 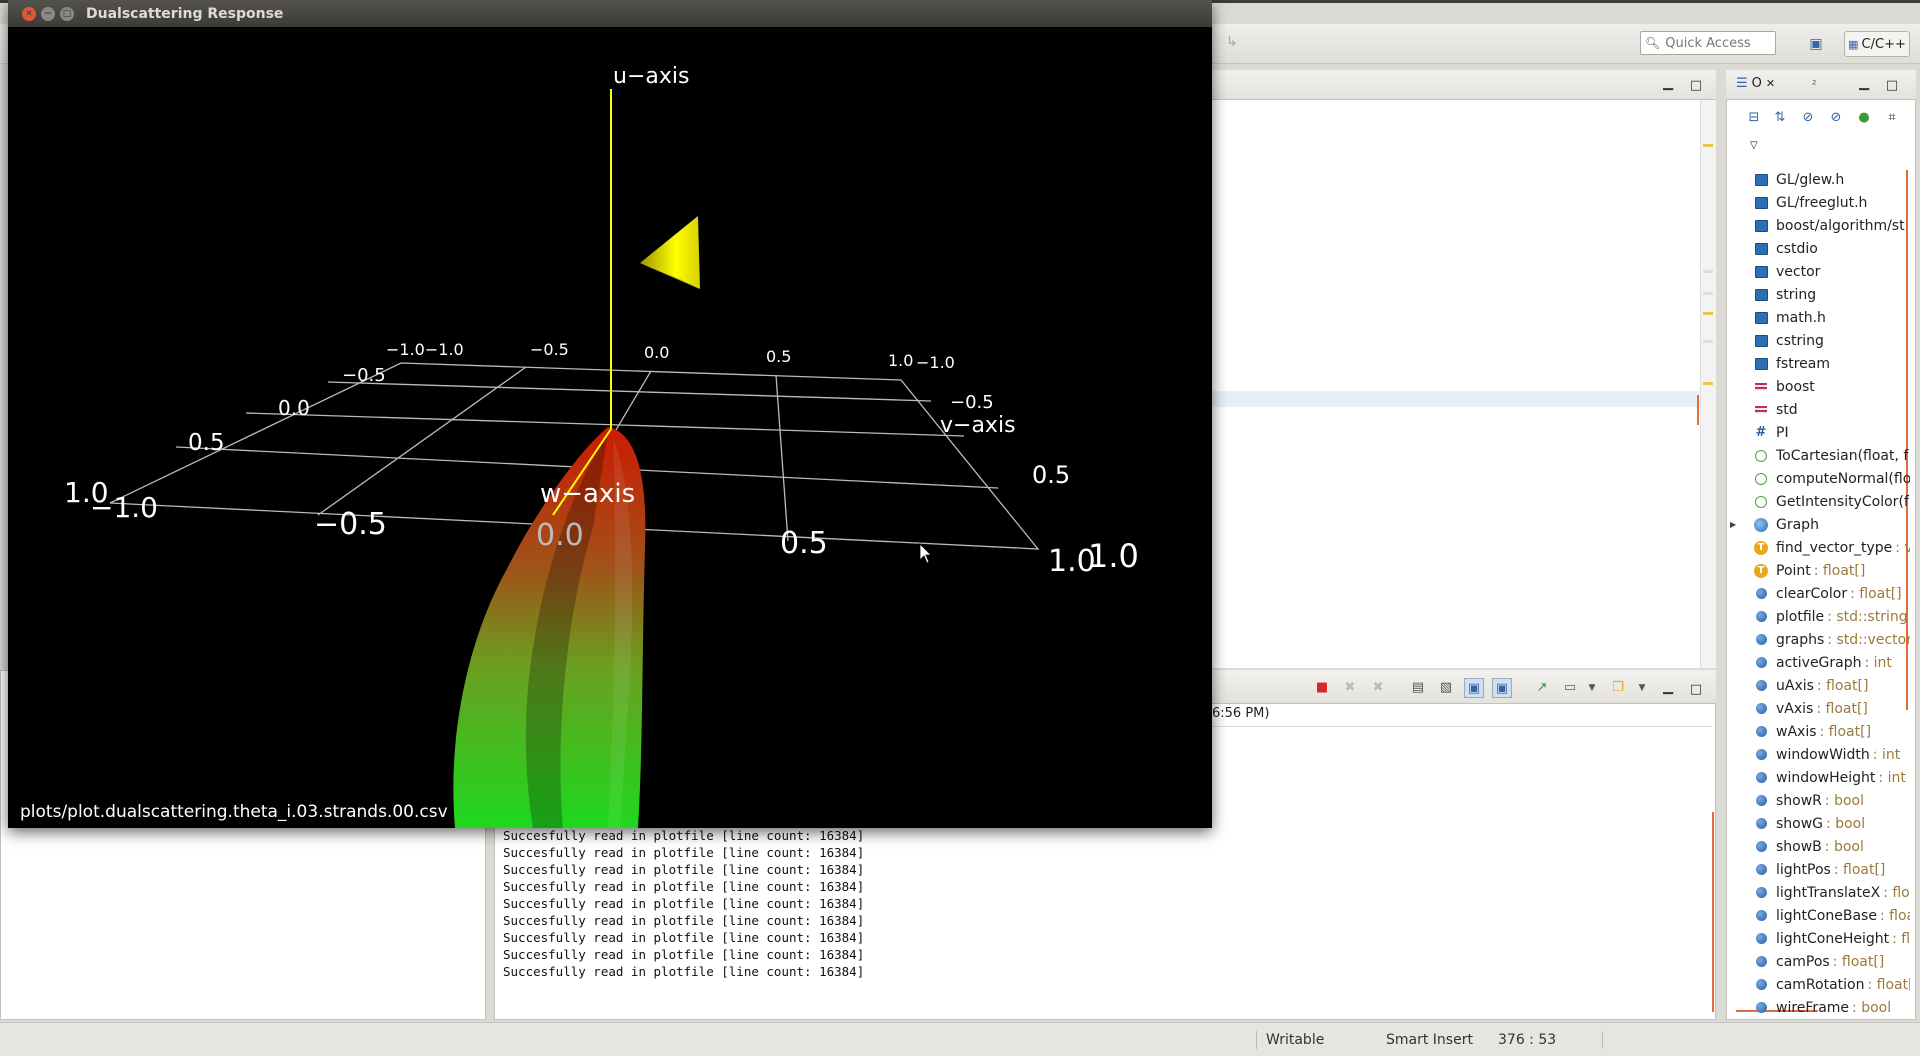 What do you see at coordinates (1820, 478) in the screenshot?
I see `outline-item: computeNormal(flo` at bounding box center [1820, 478].